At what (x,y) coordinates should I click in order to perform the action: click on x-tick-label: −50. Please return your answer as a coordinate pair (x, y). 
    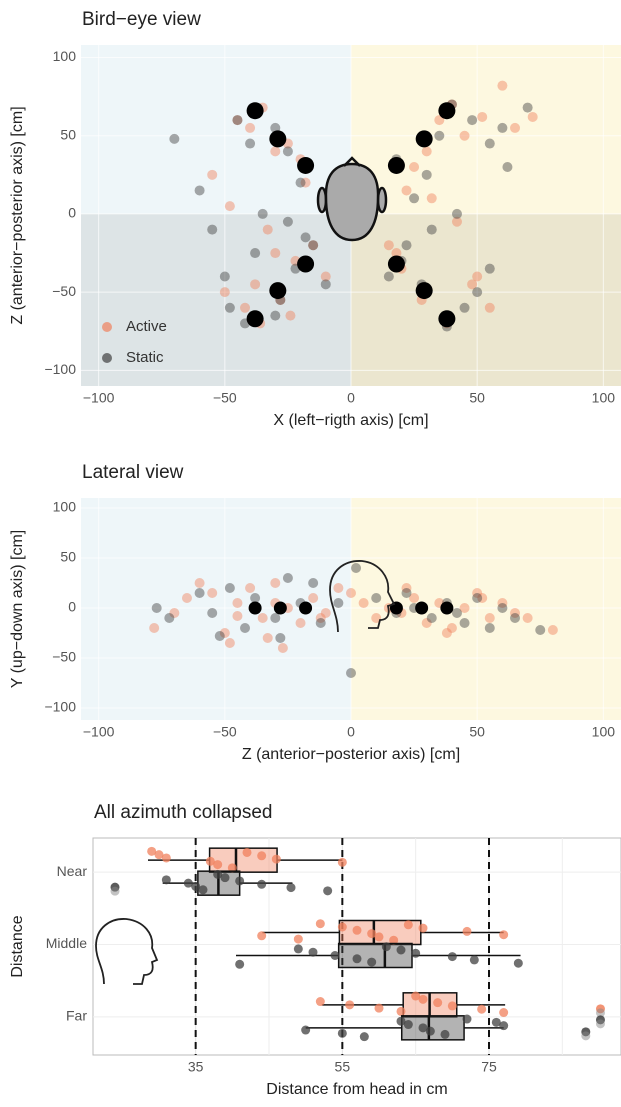
    Looking at the image, I should click on (225, 732).